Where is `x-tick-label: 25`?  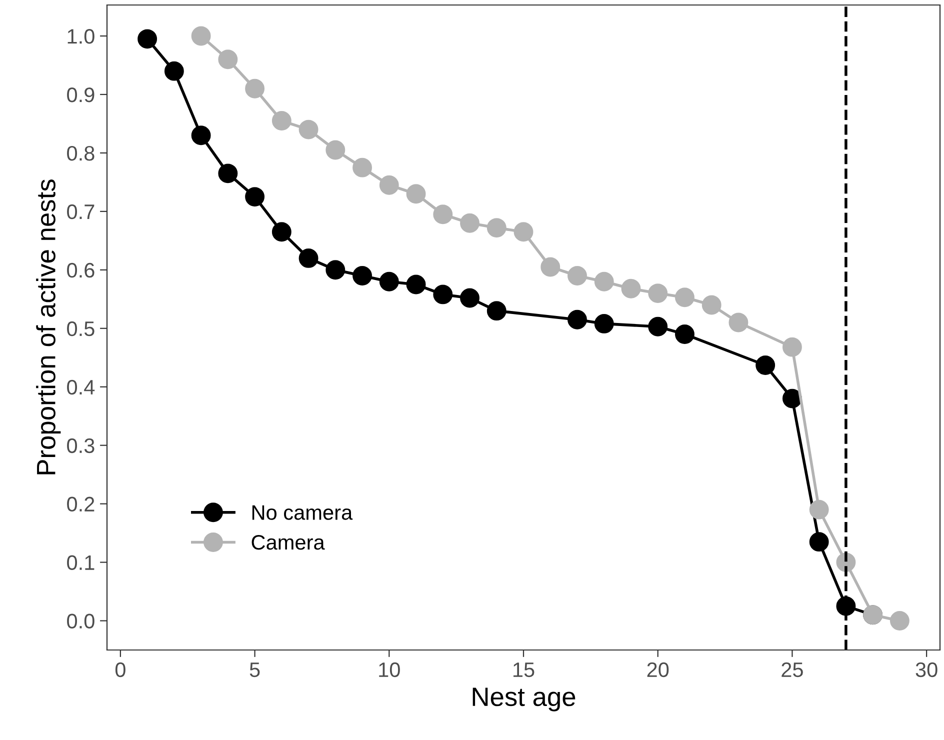 x-tick-label: 25 is located at coordinates (792, 670).